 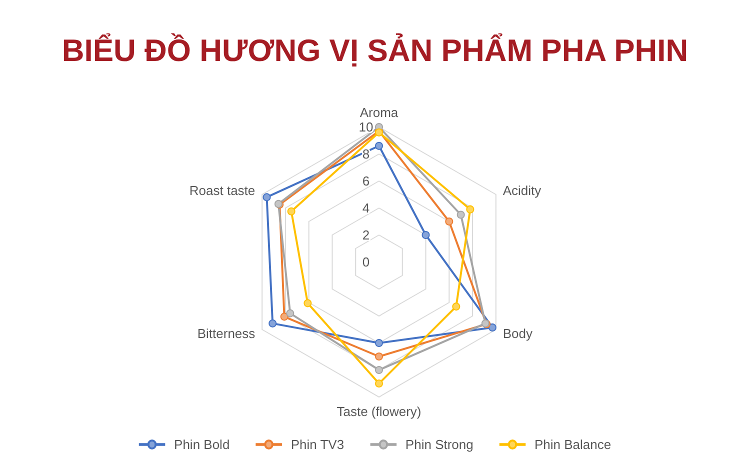 I want to click on y-tick-label: 10, so click(x=366, y=127).